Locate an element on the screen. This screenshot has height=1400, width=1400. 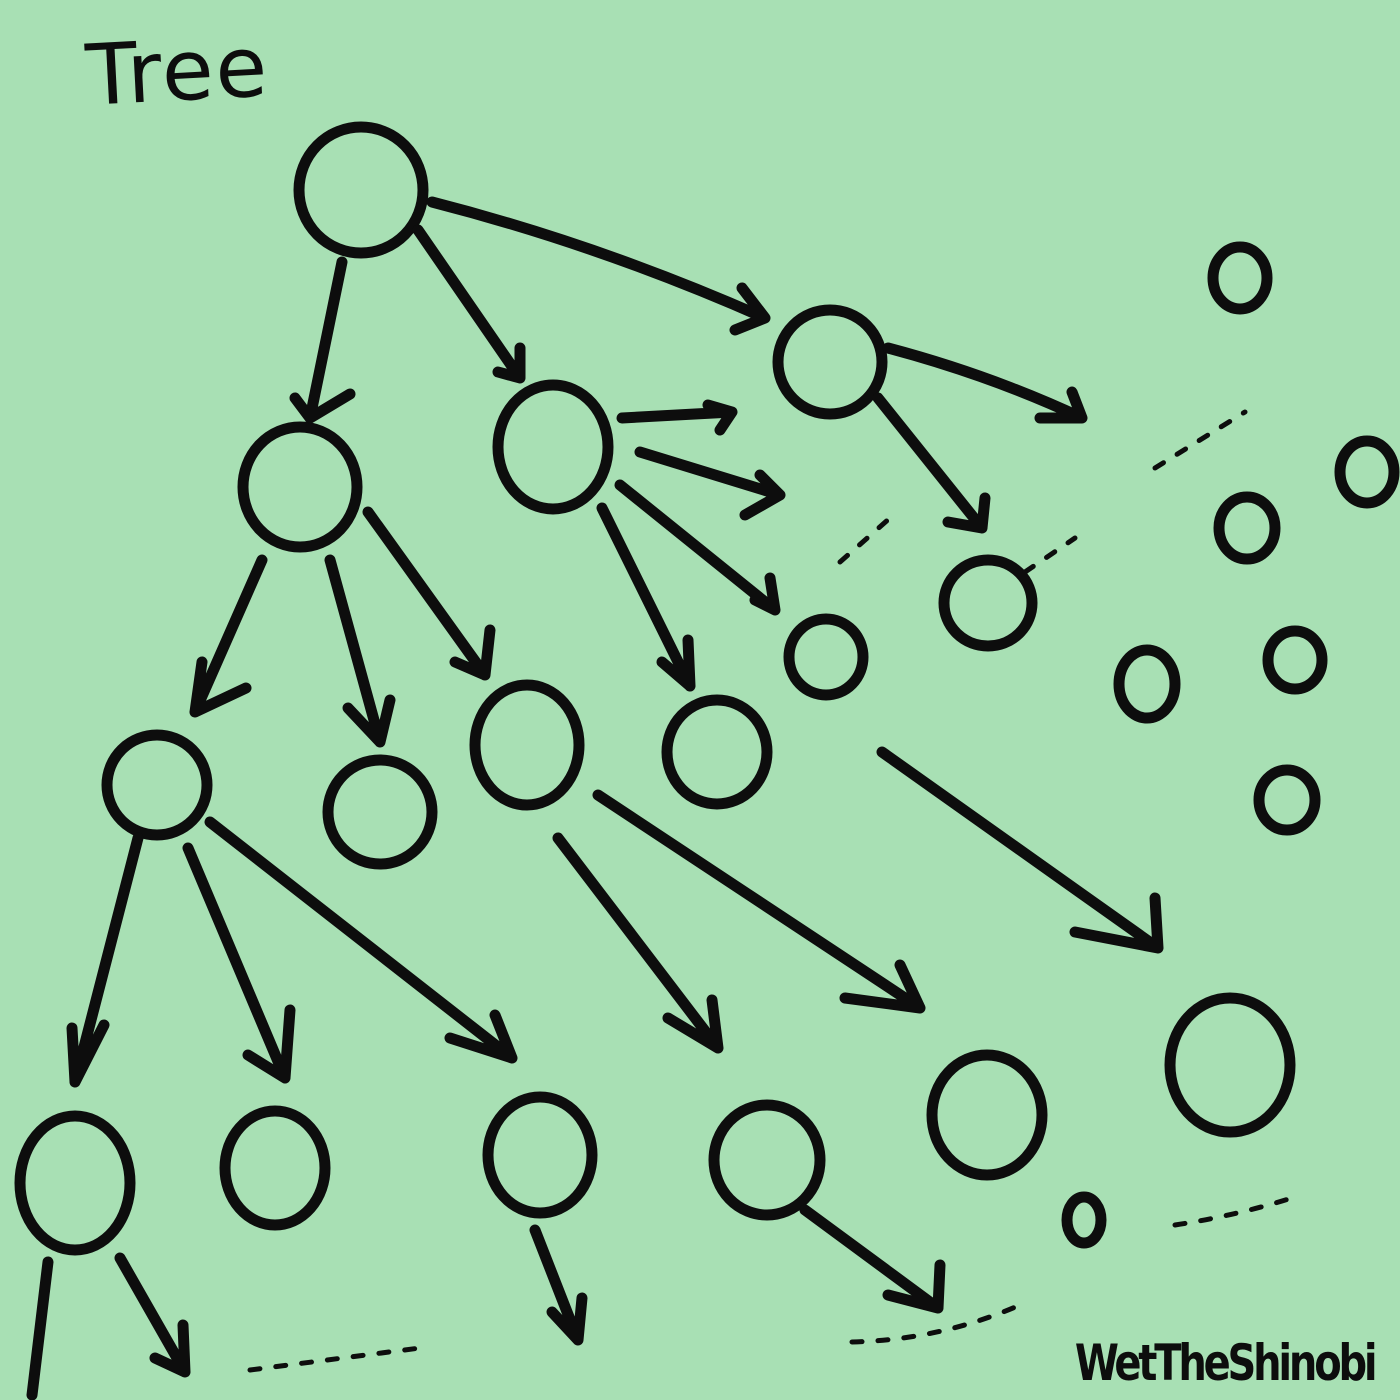
edge-root-l1c is located at coordinates (598, 266).